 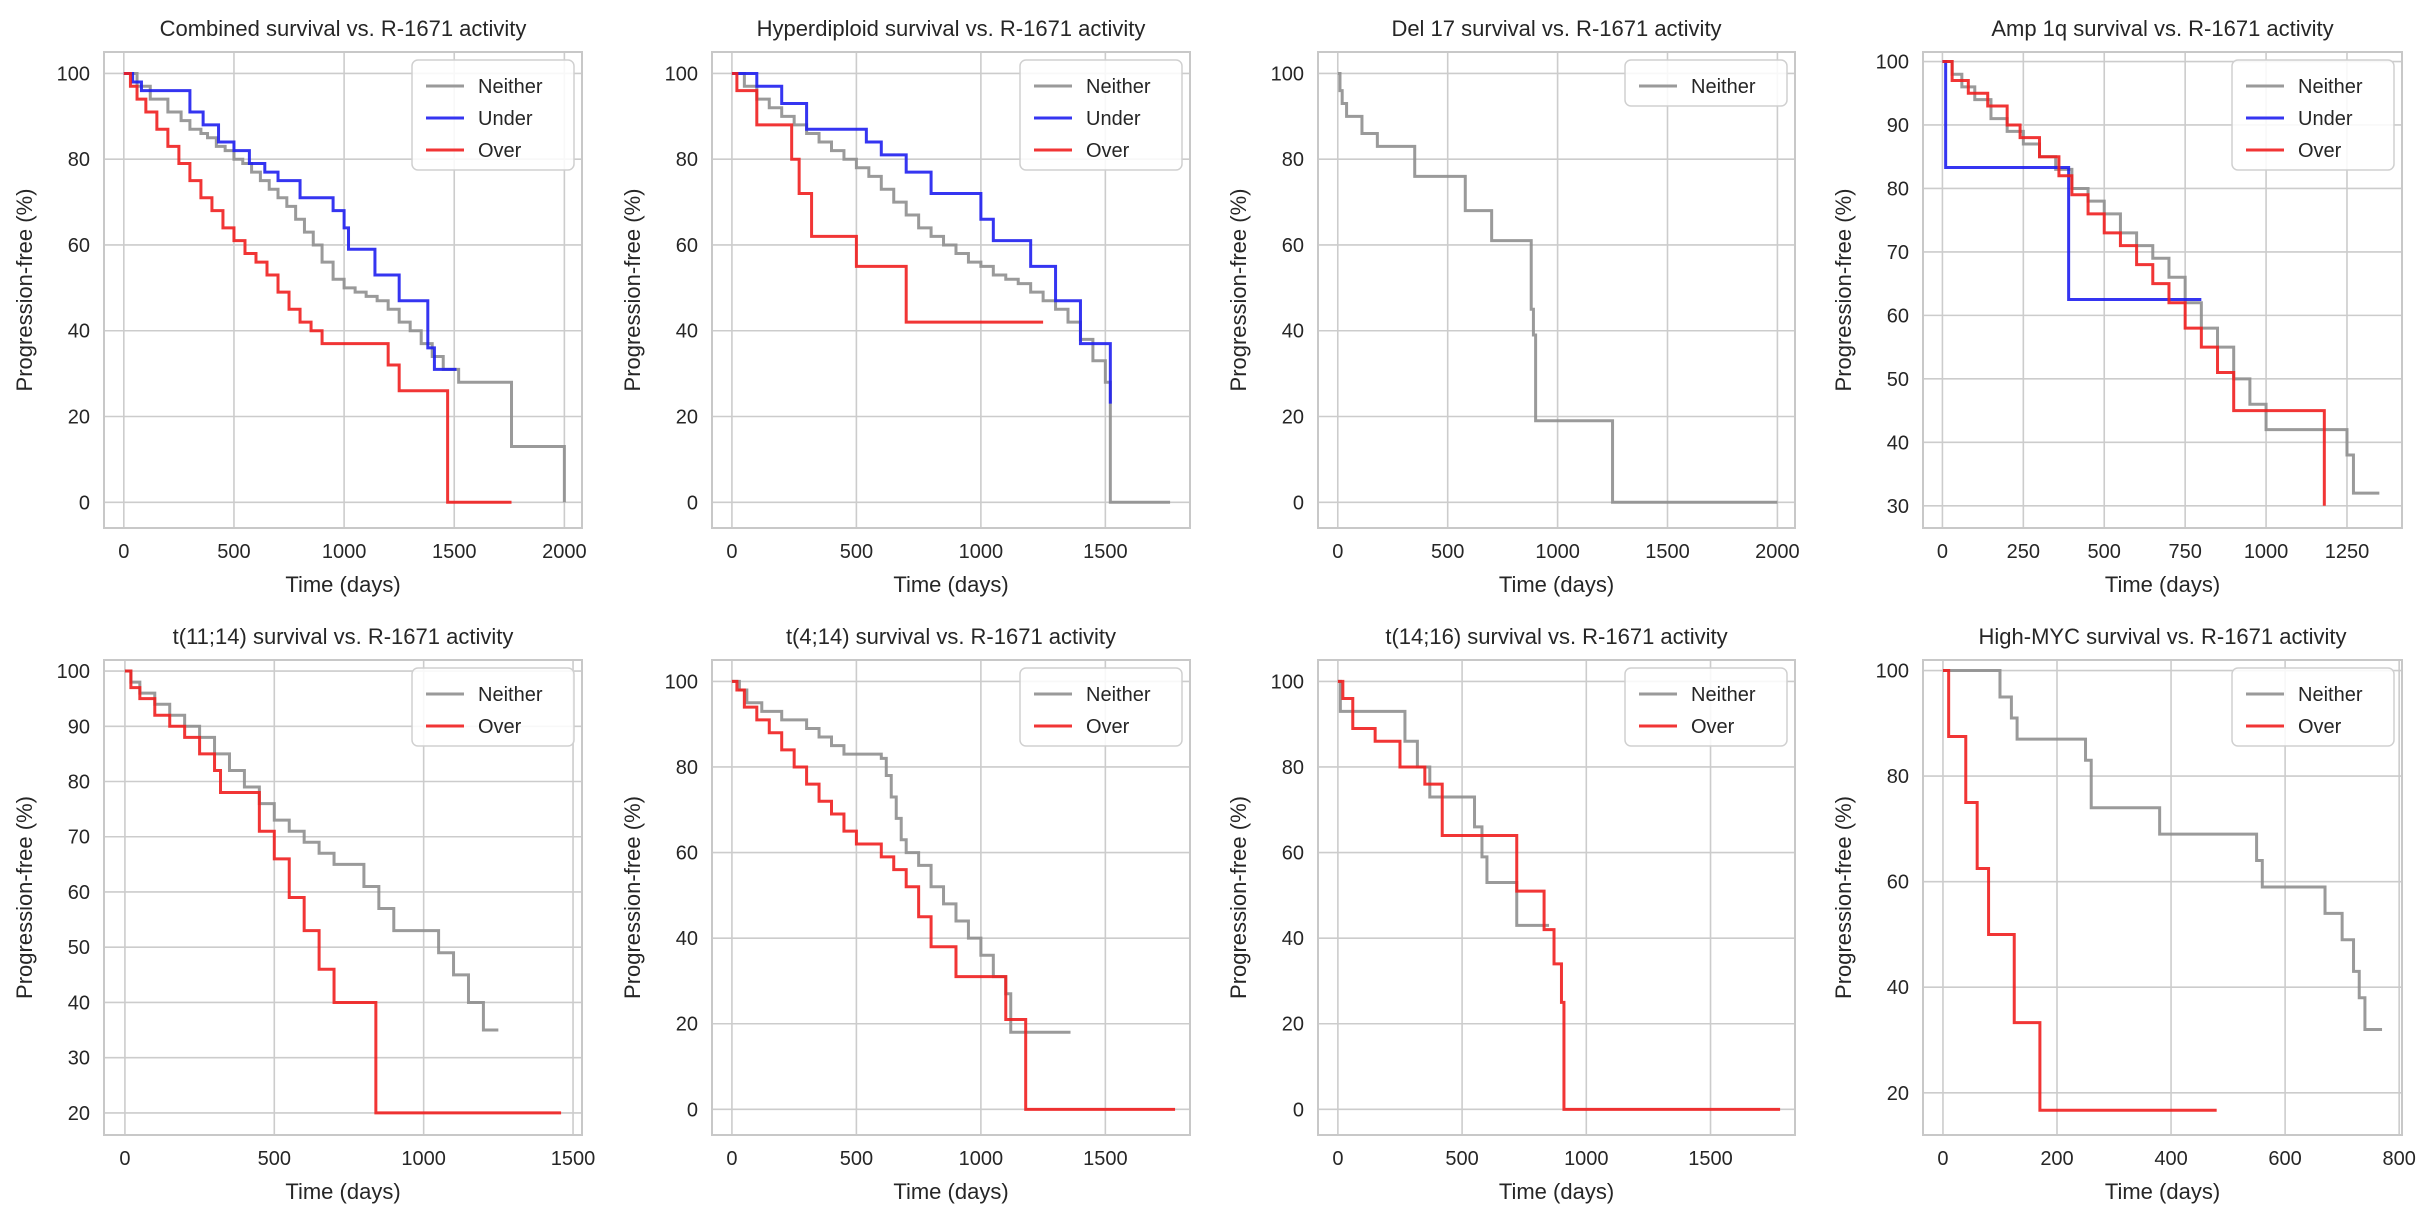 What do you see at coordinates (1556, 28) in the screenshot?
I see `chart-title: Del 17 survival vs. R-1671 activity` at bounding box center [1556, 28].